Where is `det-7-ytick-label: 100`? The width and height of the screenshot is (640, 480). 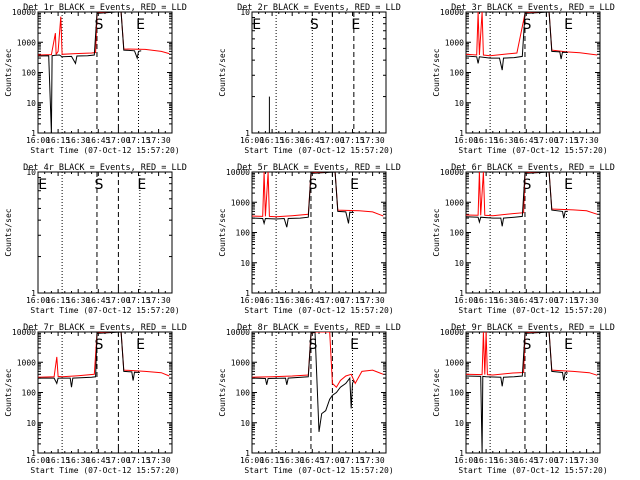
det-7-ytick-label: 100 is located at coordinates (29, 393).